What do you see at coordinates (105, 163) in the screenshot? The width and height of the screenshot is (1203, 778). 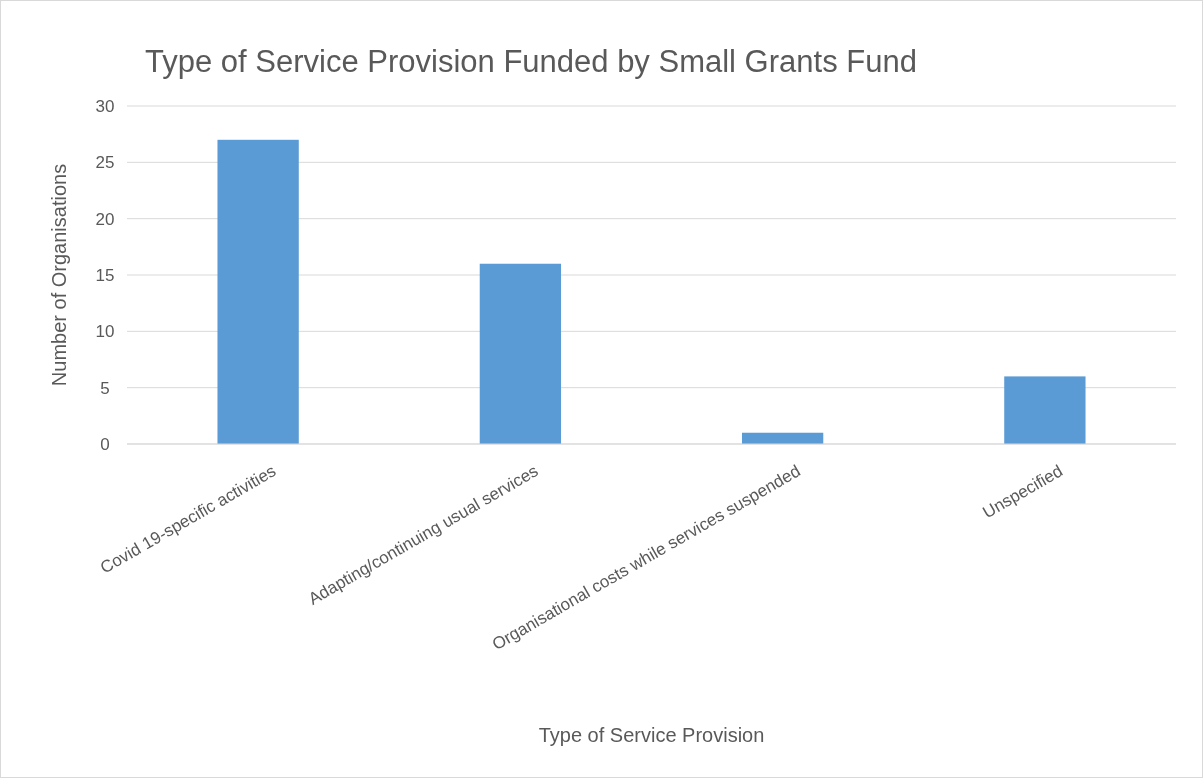 I see `y-tick-label: 25` at bounding box center [105, 163].